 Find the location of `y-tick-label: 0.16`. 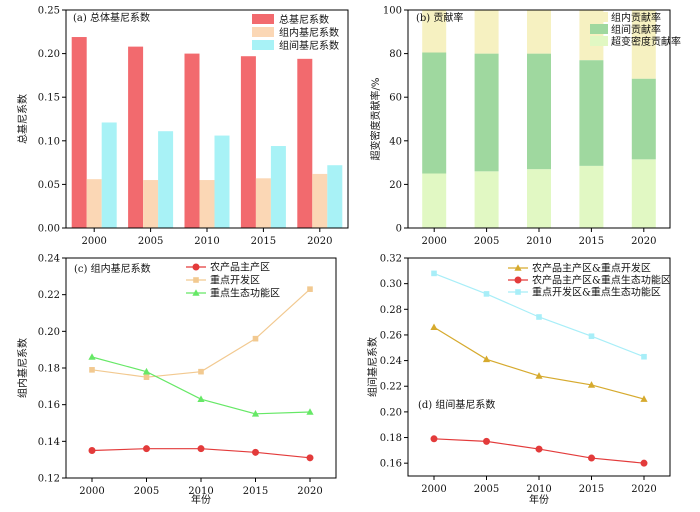

y-tick-label: 0.16 is located at coordinates (391, 464).